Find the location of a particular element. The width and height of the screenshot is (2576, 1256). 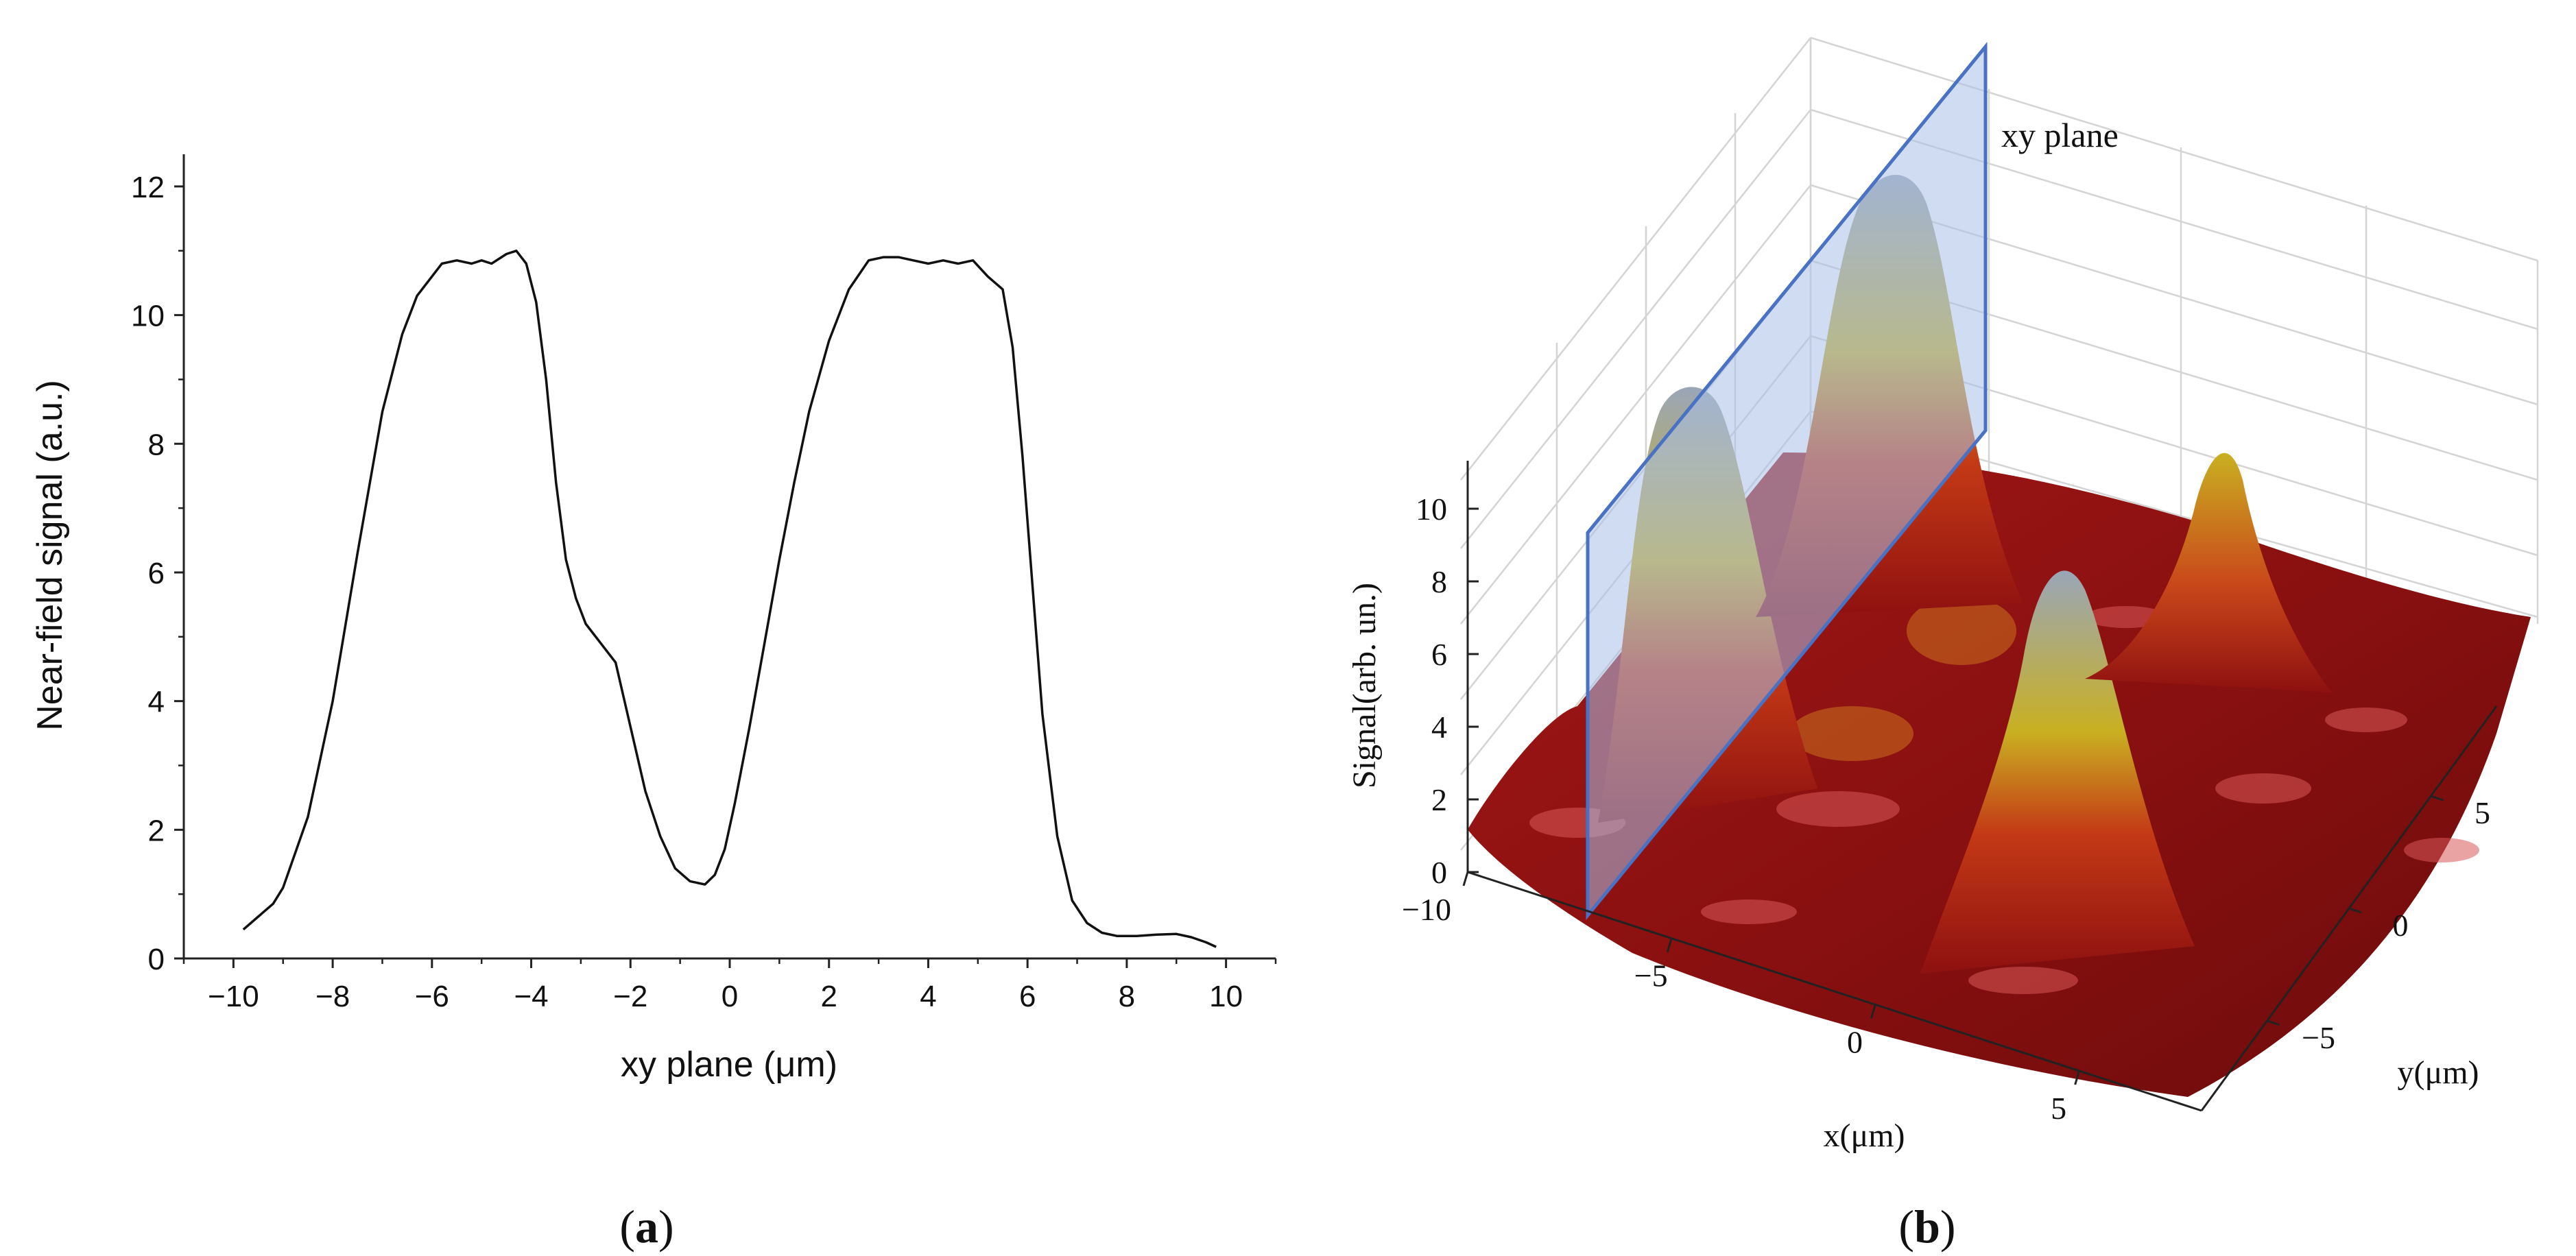

panel-caption-a: (a) is located at coordinates (646, 1226).